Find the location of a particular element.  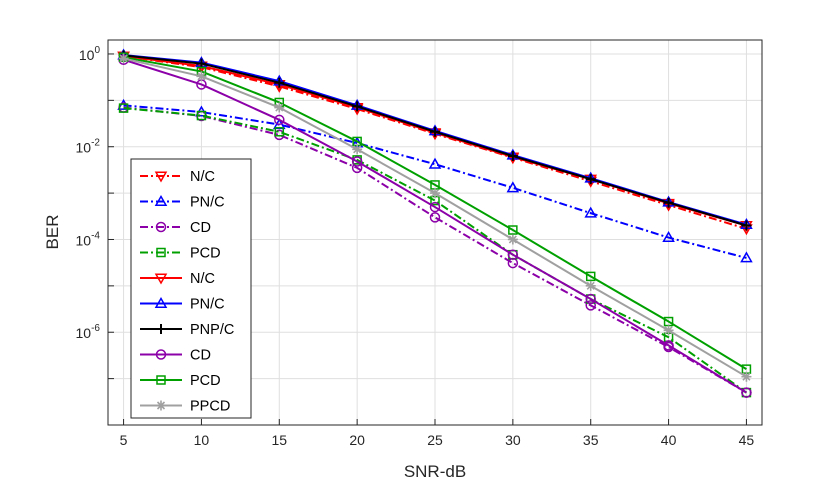

y-tick-exponent: -2 is located at coordinates (95, 143).